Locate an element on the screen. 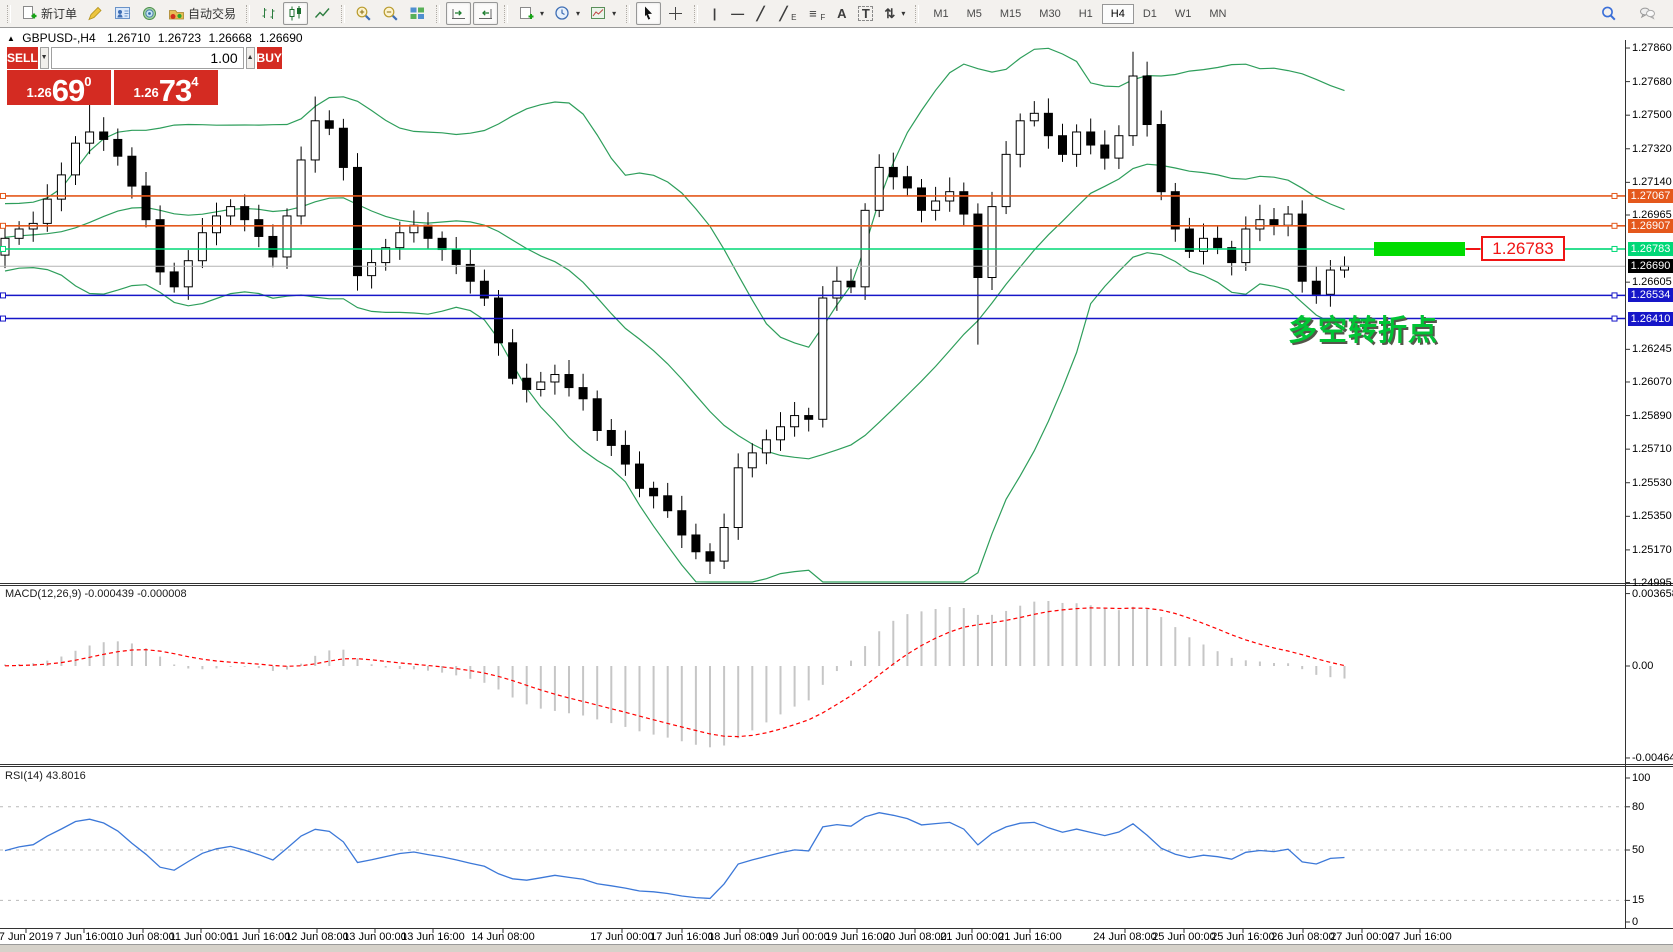 This screenshot has height=952, width=1673. templates-button: ▾ is located at coordinates (603, 13).